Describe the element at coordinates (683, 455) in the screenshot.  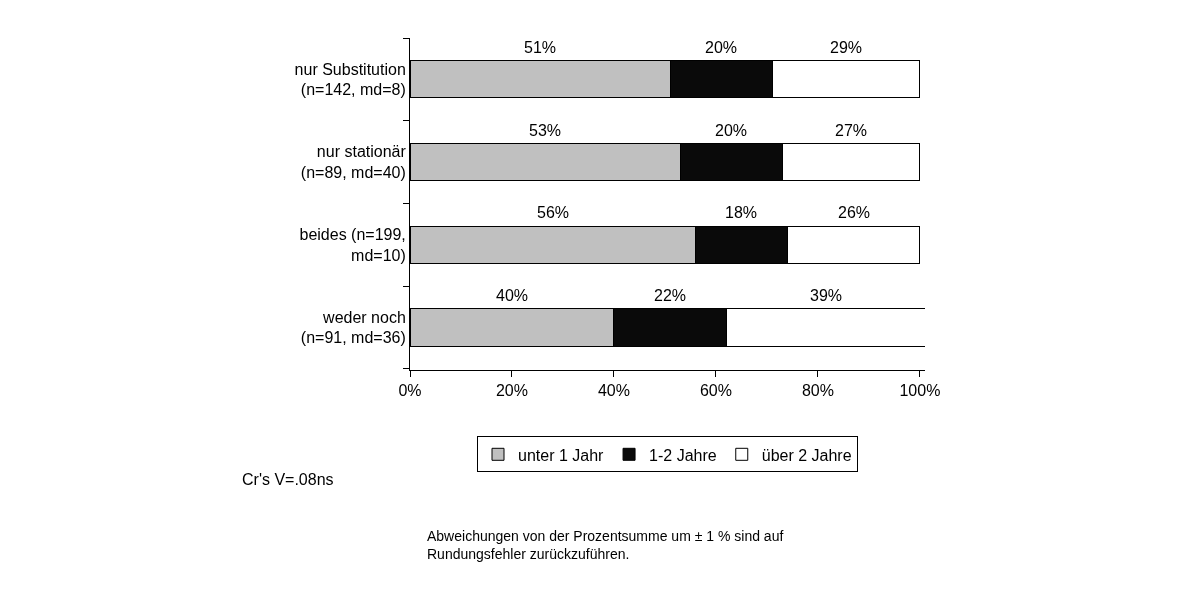
I see `legend-label: 1-2 Jahre` at that location.